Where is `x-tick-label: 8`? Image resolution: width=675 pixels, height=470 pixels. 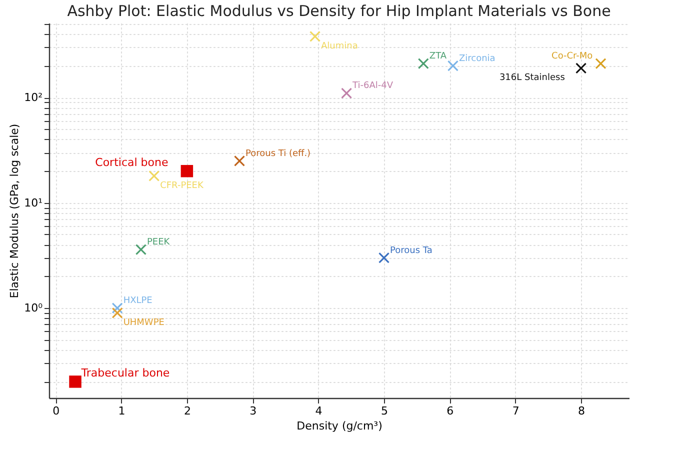 x-tick-label: 8 is located at coordinates (582, 411).